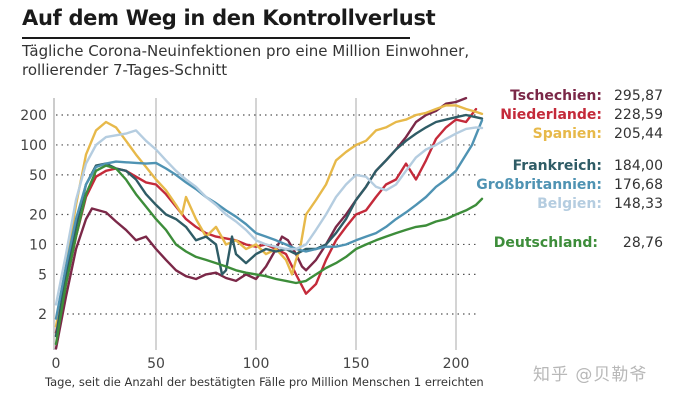 This screenshot has width=675, height=400. I want to click on watermark: 知乎 @贝勒爷, so click(590, 375).